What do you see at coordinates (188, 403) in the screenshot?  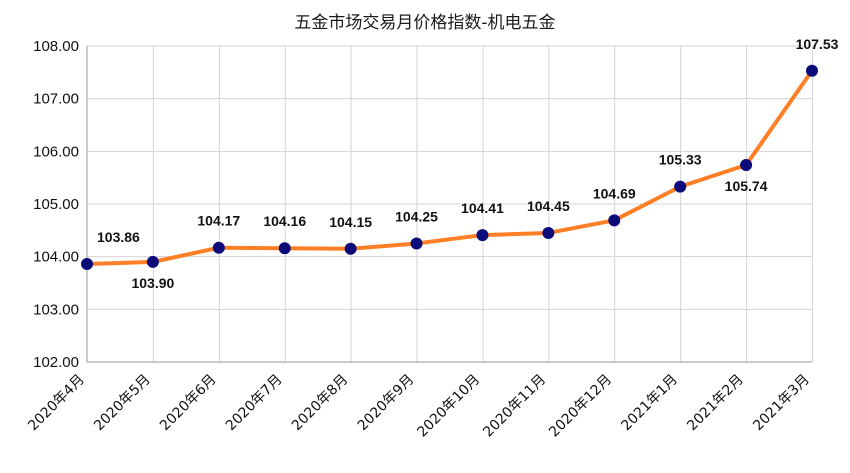 I see `x-tick-label: 2020年6月` at bounding box center [188, 403].